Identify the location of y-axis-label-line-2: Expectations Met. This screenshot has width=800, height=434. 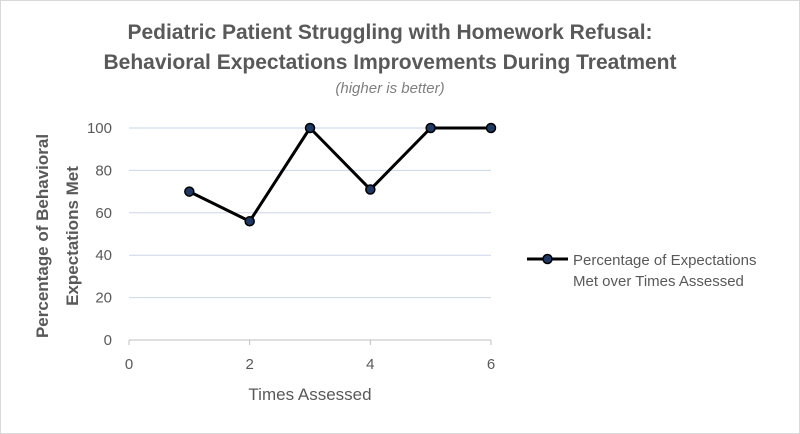
(72, 236).